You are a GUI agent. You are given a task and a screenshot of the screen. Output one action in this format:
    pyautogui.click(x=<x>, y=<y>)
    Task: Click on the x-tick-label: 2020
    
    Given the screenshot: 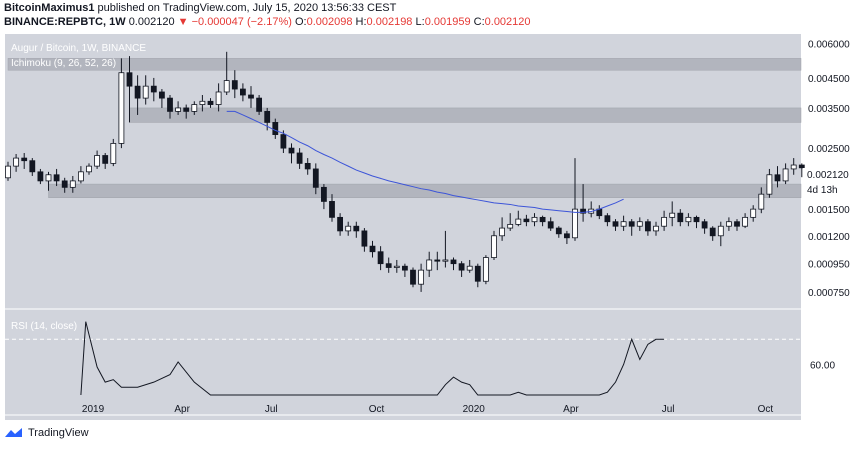 What is the action you would take?
    pyautogui.click(x=474, y=409)
    